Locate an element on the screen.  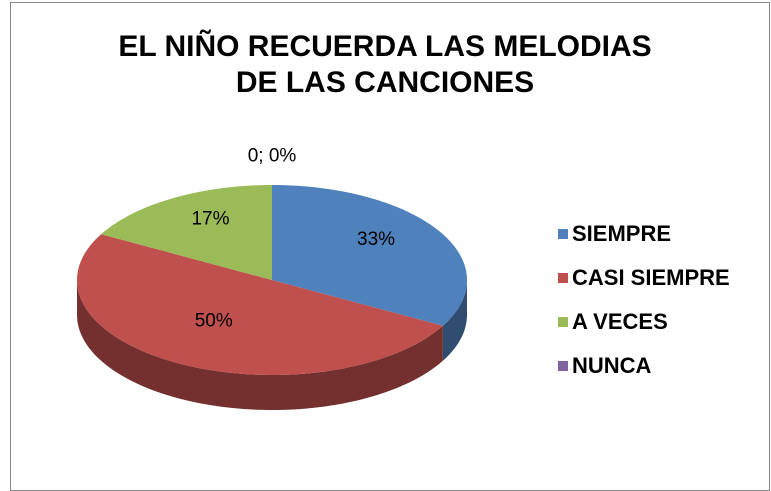
value-label: 33% is located at coordinates (376, 239).